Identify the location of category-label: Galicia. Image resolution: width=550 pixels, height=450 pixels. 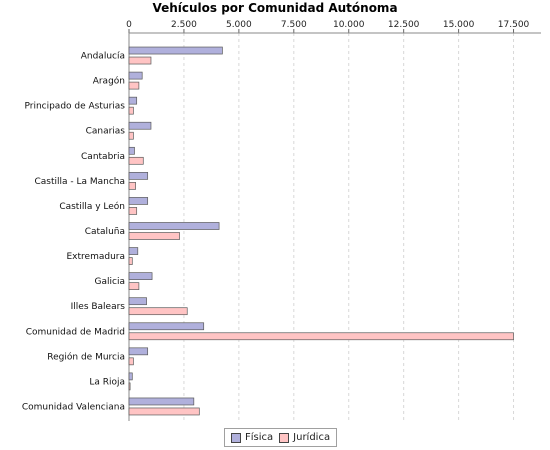
(110, 282).